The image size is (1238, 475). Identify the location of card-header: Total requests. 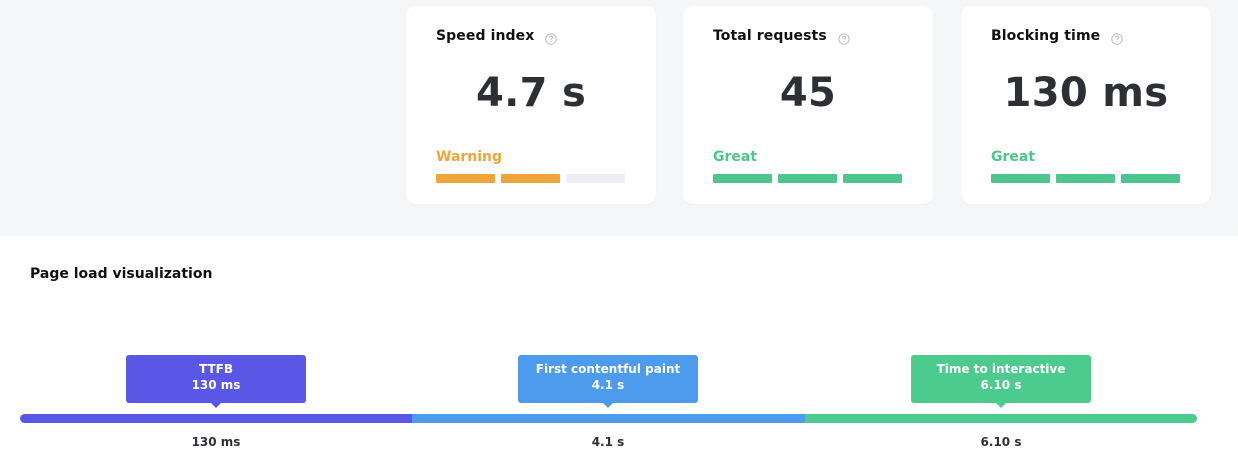
(781, 36).